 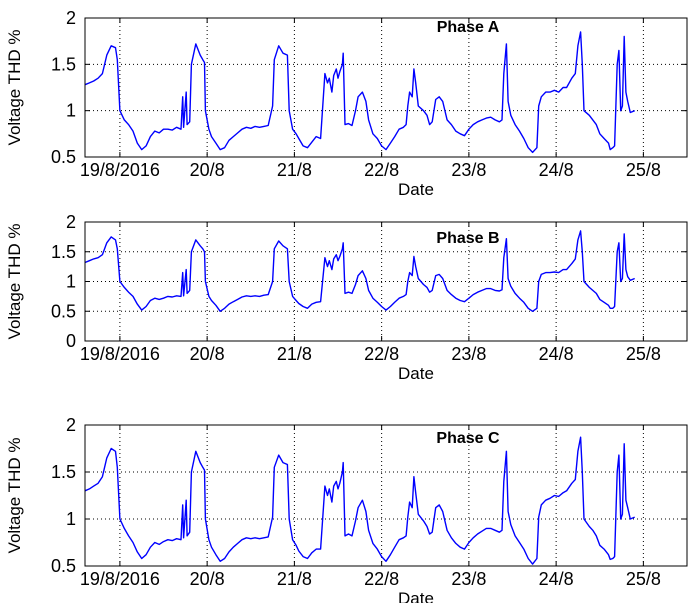 What do you see at coordinates (467, 238) in the screenshot?
I see `chart-title: Phase B` at bounding box center [467, 238].